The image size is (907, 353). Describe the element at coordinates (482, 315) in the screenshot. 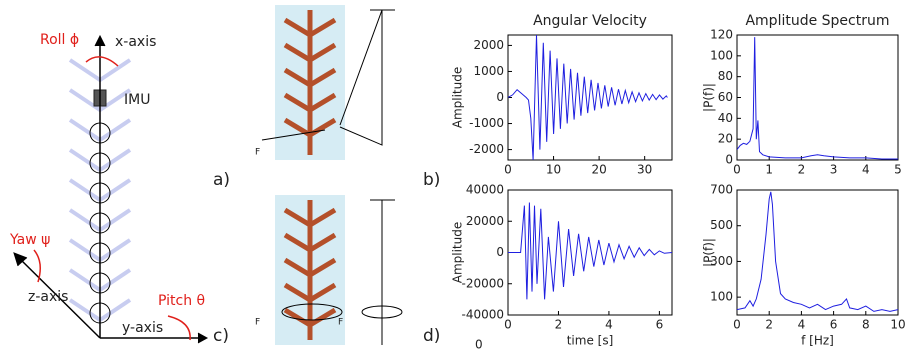

I see `y-tick-label: -40000` at that location.